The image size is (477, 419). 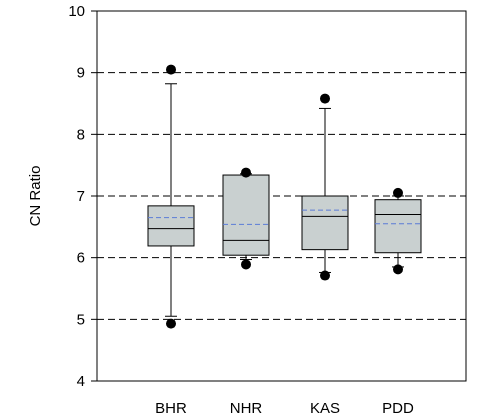 What do you see at coordinates (325, 408) in the screenshot?
I see `x-tick-label: KAS` at bounding box center [325, 408].